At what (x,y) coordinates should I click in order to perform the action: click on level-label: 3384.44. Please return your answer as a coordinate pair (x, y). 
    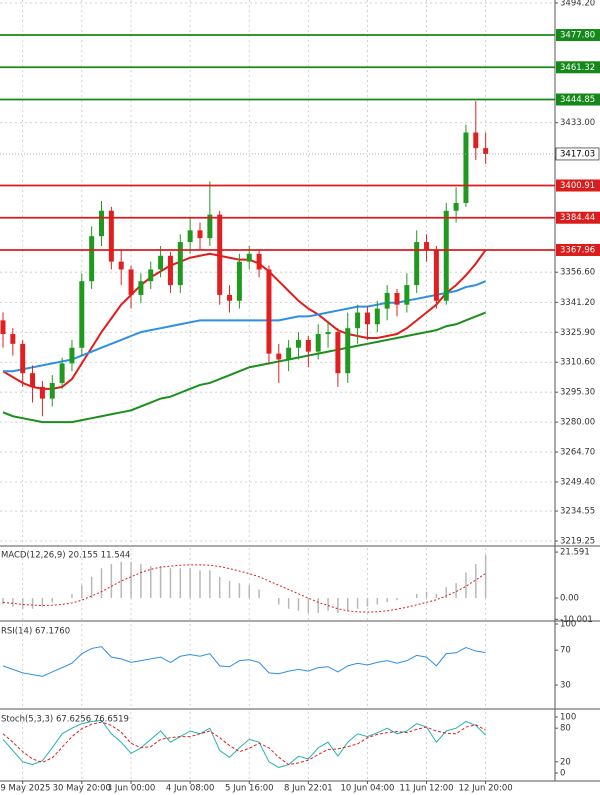
    Looking at the image, I should click on (577, 218).